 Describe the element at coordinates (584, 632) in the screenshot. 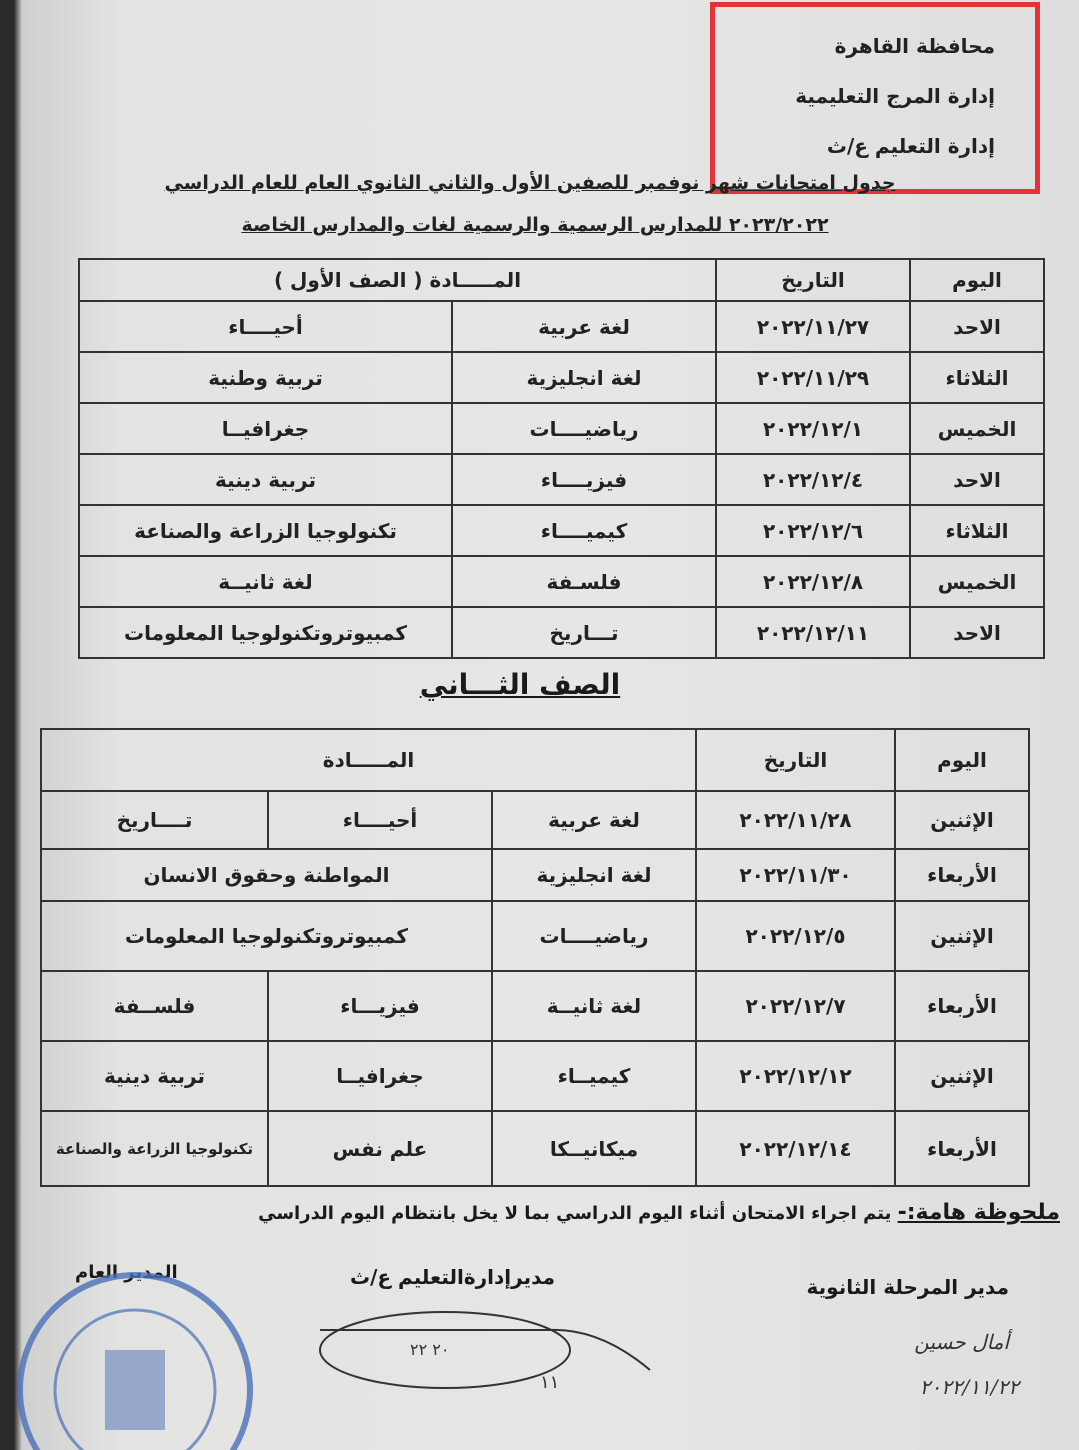

I see `subject-cell: تـــاريخ` at that location.